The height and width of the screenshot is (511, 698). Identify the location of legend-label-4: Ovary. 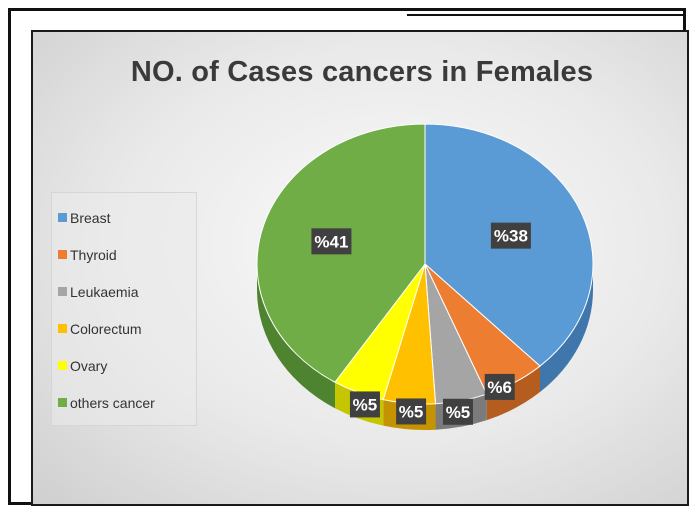
(89, 365).